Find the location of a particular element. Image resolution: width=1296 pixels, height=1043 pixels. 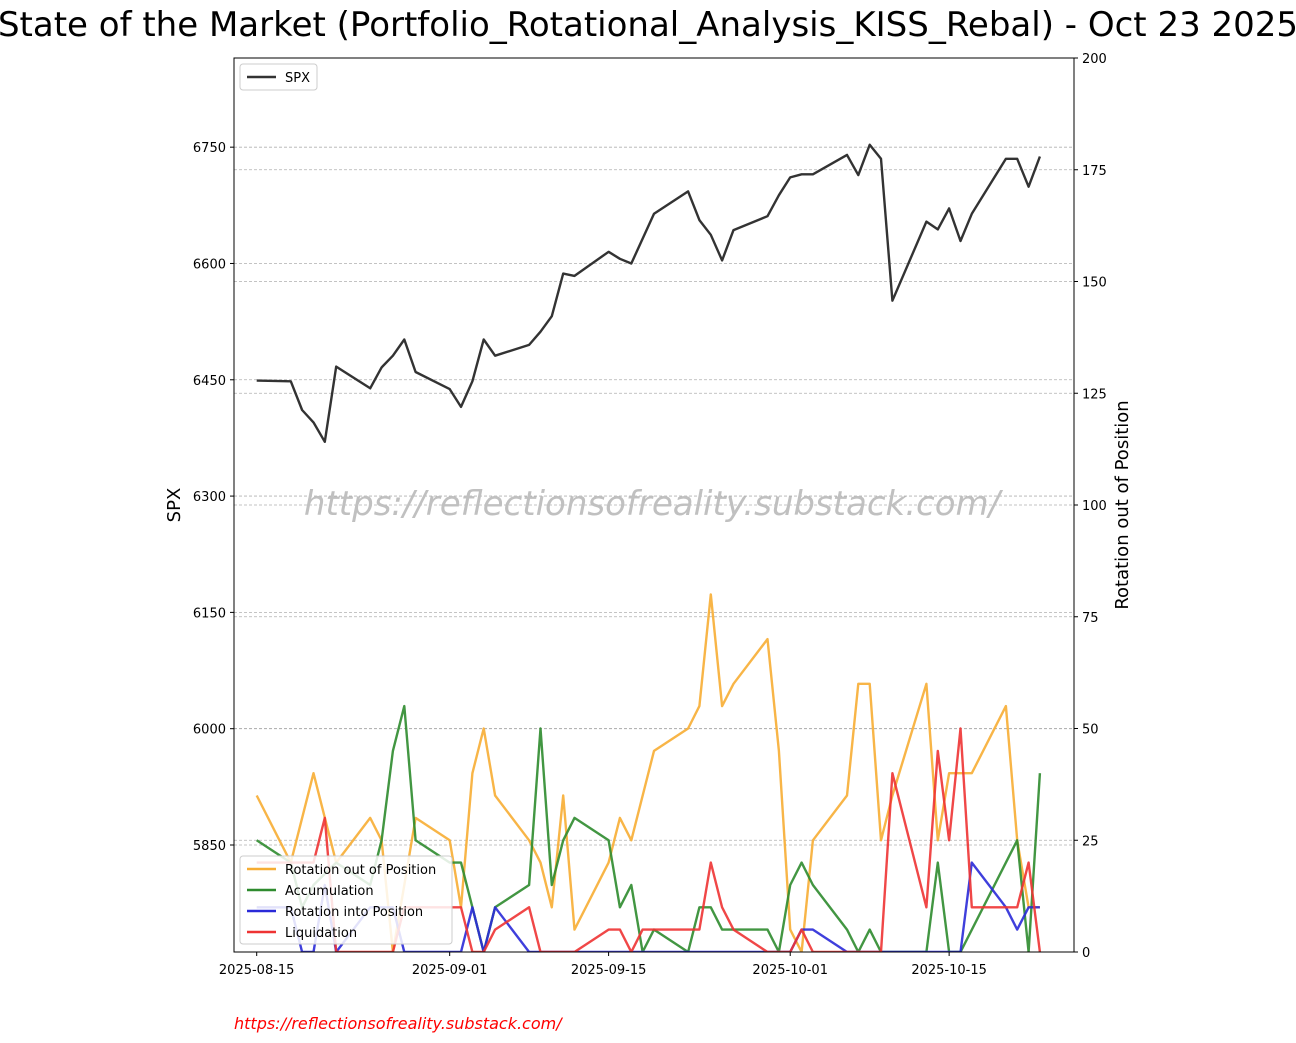

legend-label-rotation-into-position: Rotation into Position is located at coordinates (354, 912).